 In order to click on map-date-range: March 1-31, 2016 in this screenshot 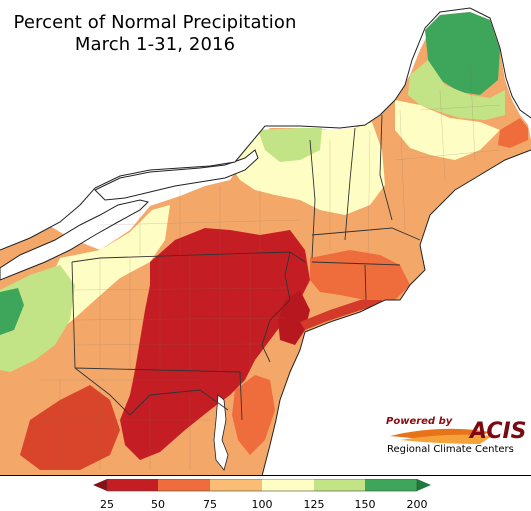, I will do `click(155, 44)`.